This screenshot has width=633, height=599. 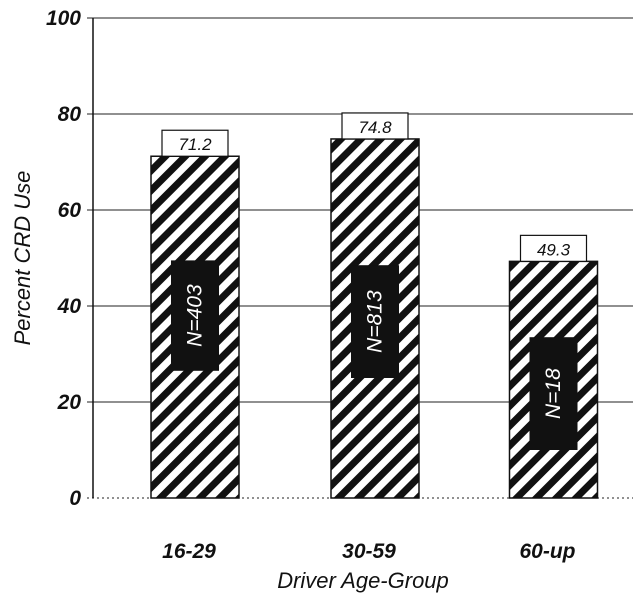 I want to click on value-label: 74.8, so click(x=375, y=127).